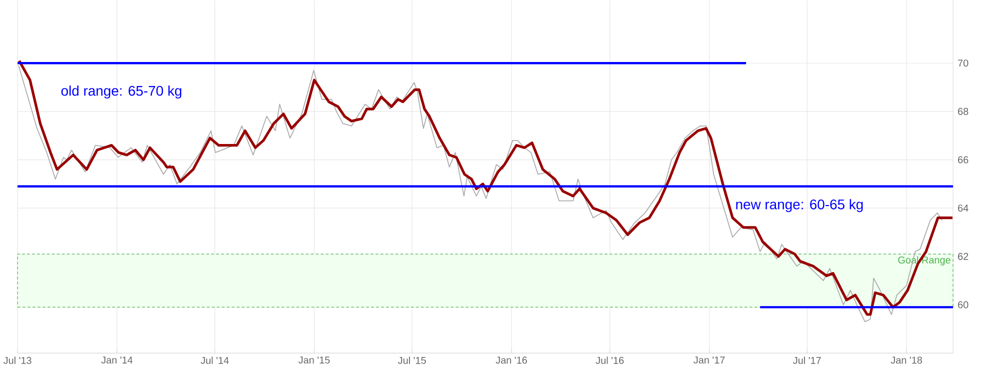 Image resolution: width=998 pixels, height=389 pixels. What do you see at coordinates (963, 208) in the screenshot?
I see `y-tick-label: 64` at bounding box center [963, 208].